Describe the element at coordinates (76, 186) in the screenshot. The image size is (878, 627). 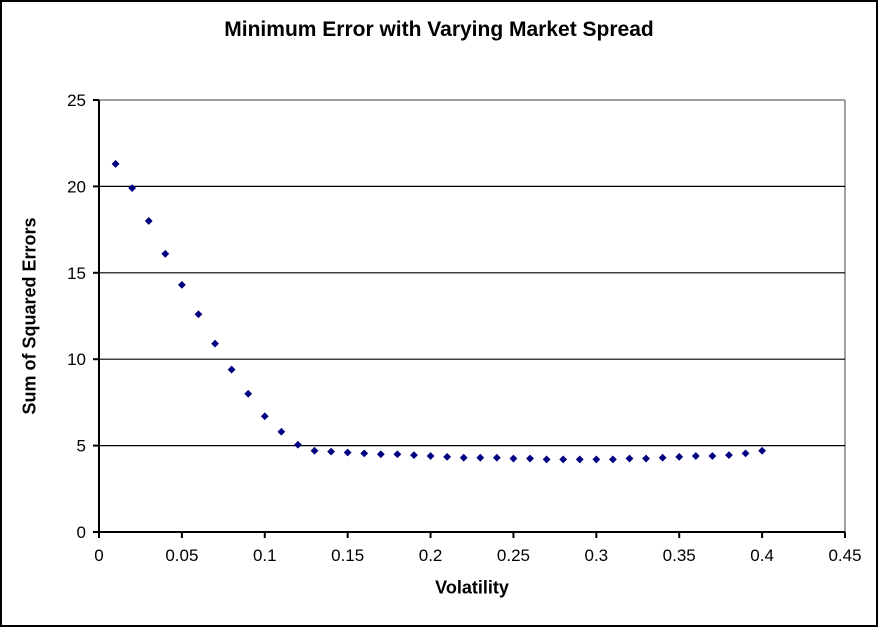
I see `y-tick-label: 20` at that location.